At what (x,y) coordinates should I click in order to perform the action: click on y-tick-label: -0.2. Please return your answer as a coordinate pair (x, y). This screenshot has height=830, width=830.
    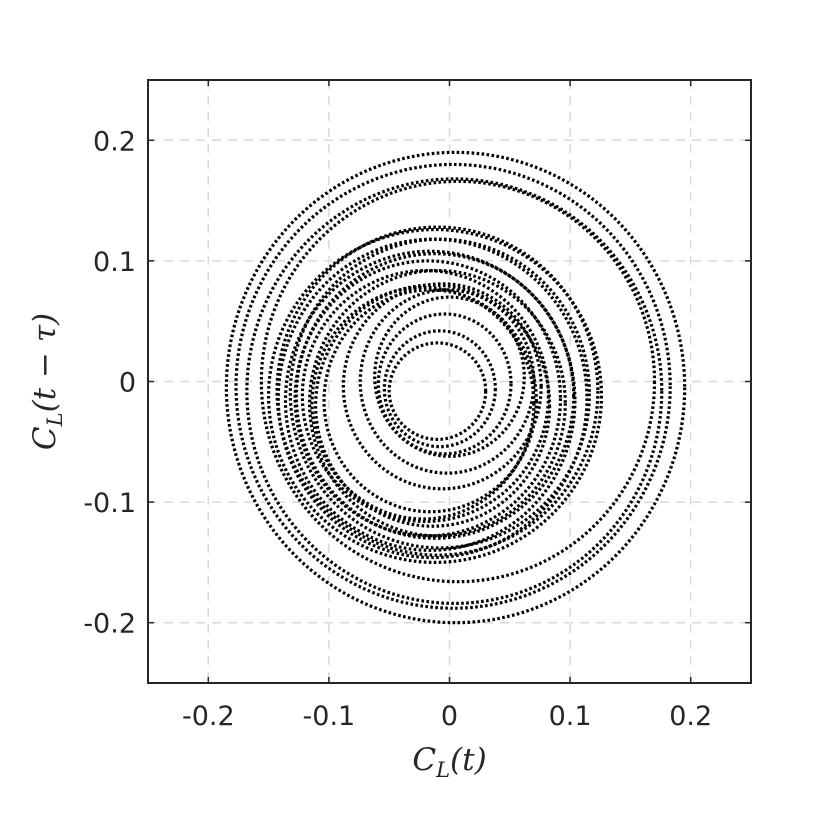
    Looking at the image, I should click on (109, 624).